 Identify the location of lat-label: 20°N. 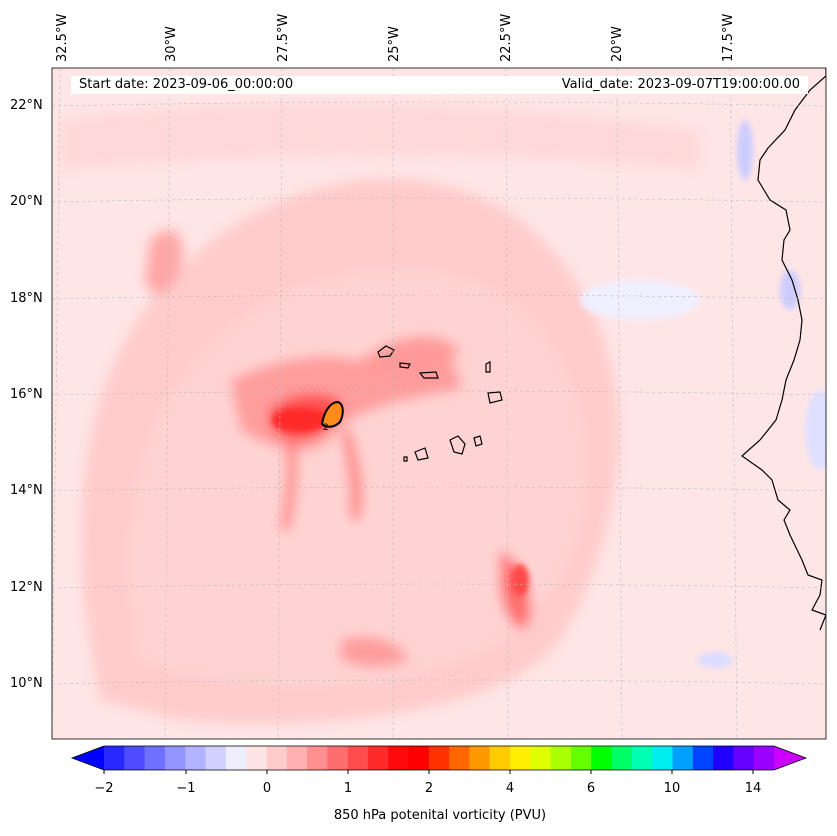
(26, 201).